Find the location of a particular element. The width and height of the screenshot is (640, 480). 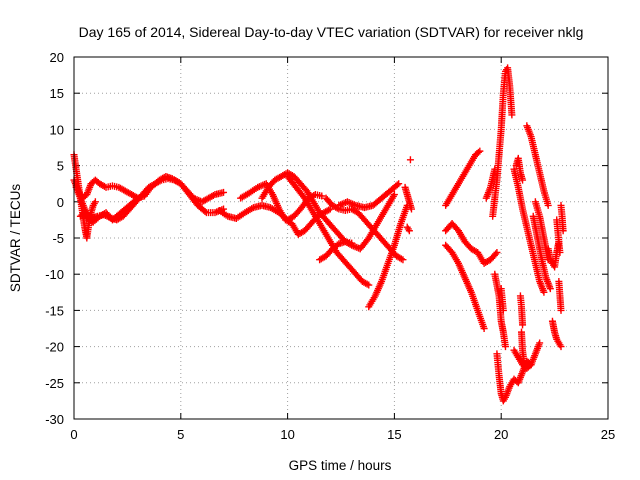

x-tick-label: 15 is located at coordinates (394, 434).